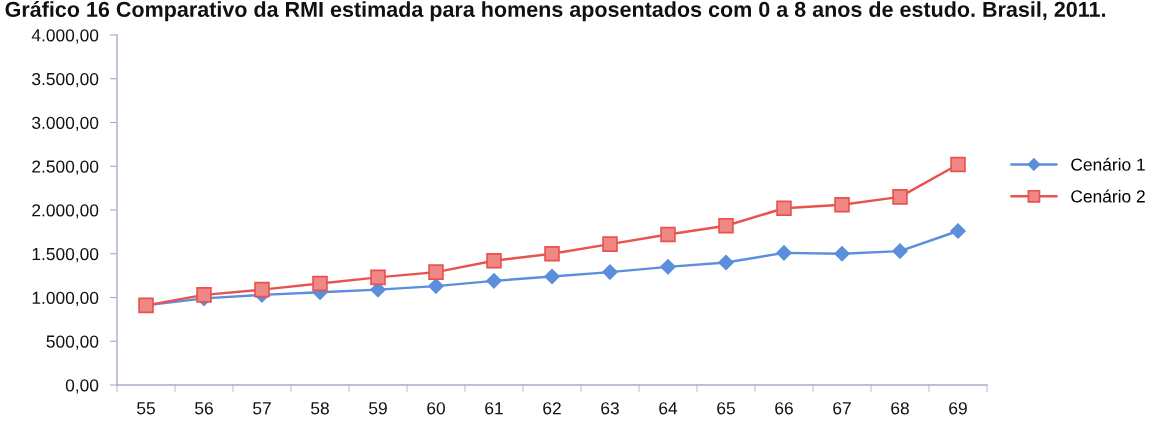 This screenshot has height=427, width=1152. I want to click on x-tick-label: 69, so click(958, 408).